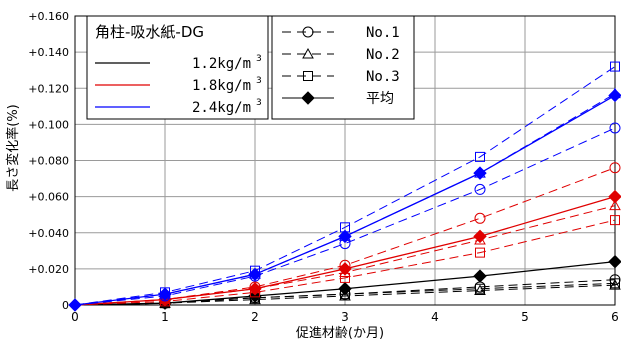 The height and width of the screenshot is (346, 621). What do you see at coordinates (221, 108) in the screenshot?
I see `legend-density-label: 2.4kg/m` at bounding box center [221, 108].